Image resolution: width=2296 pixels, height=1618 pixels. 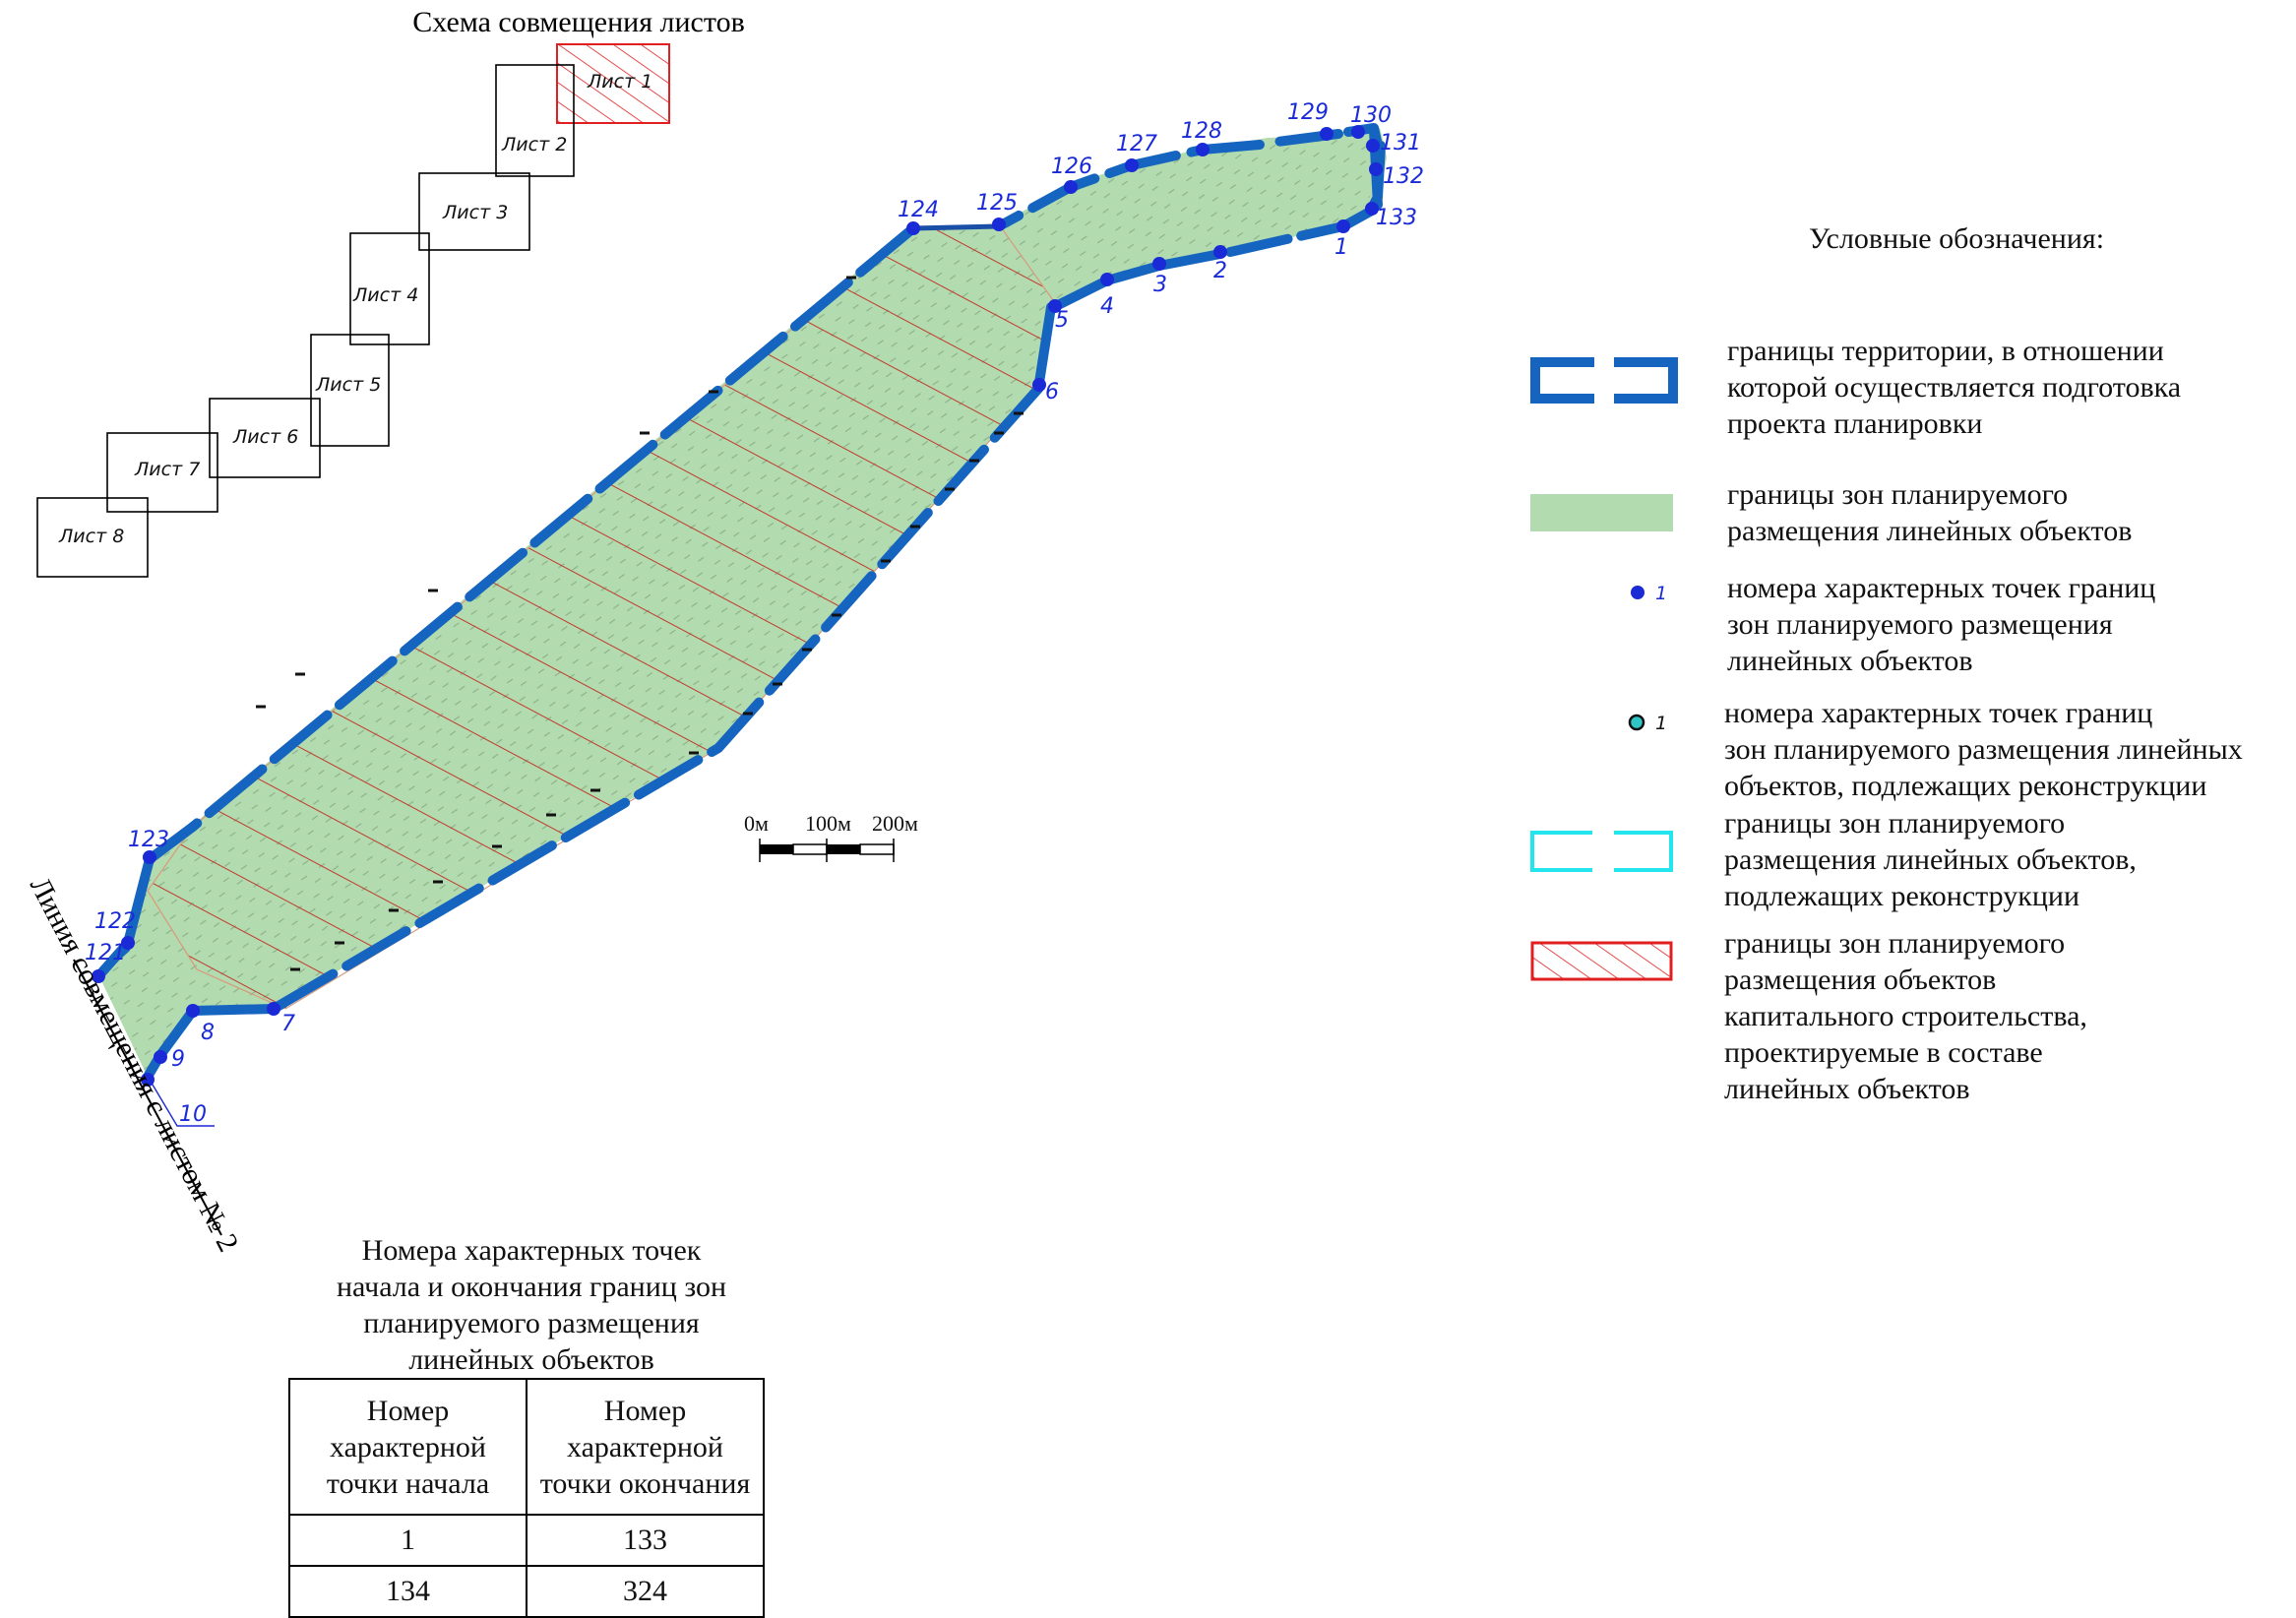 What do you see at coordinates (385, 295) in the screenshot?
I see `sheet-label: Лист 4` at bounding box center [385, 295].